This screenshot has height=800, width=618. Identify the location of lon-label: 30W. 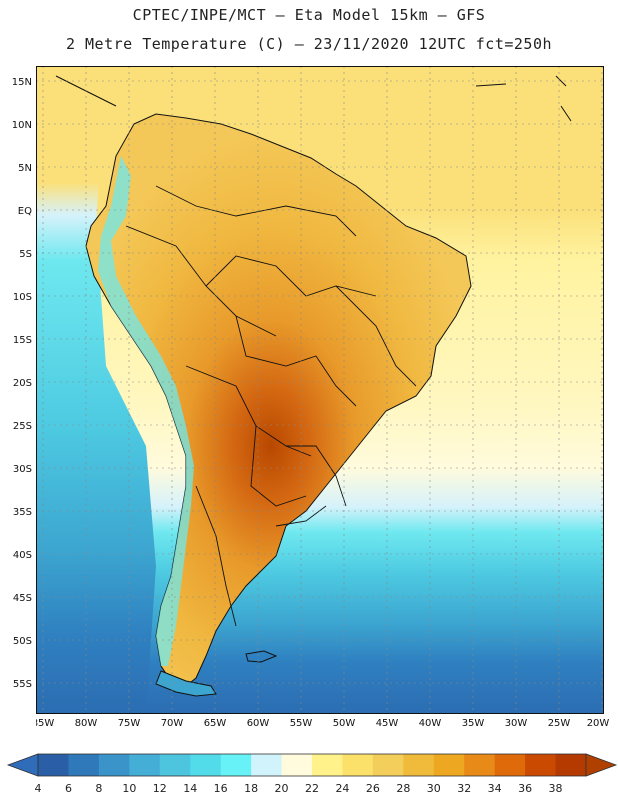
(516, 723).